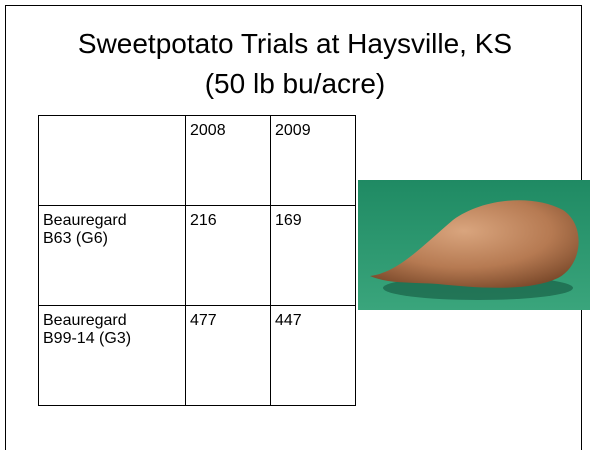 This screenshot has height=450, width=590. Describe the element at coordinates (295, 43) in the screenshot. I see `title-line: Sweetpotato Trials at Haysville, KS` at that location.